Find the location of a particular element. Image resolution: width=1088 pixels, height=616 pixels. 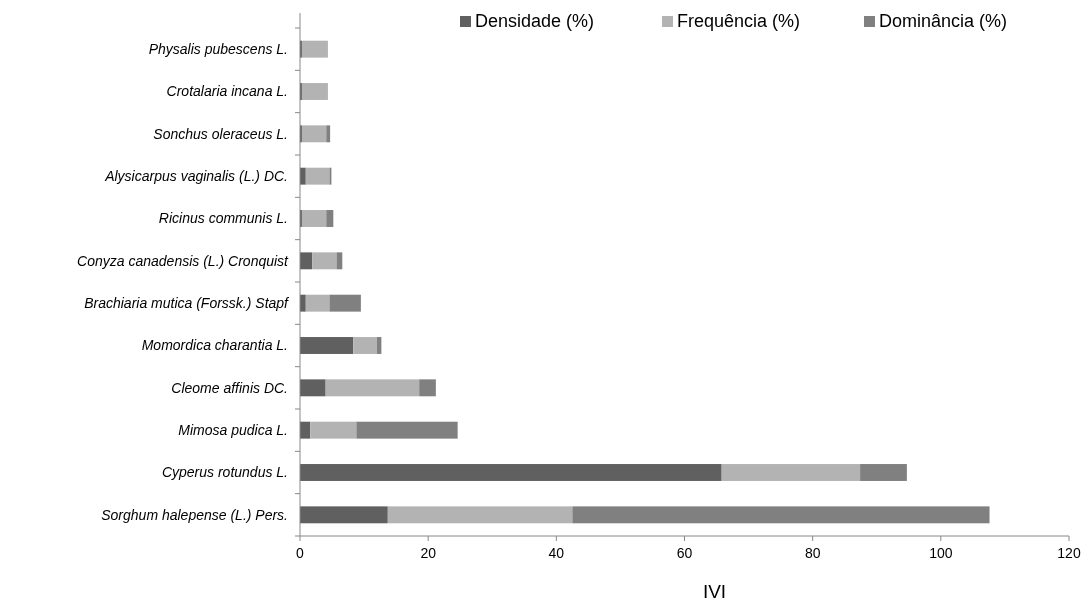

y-tick-label: Mimosa pudica L. is located at coordinates (233, 430).